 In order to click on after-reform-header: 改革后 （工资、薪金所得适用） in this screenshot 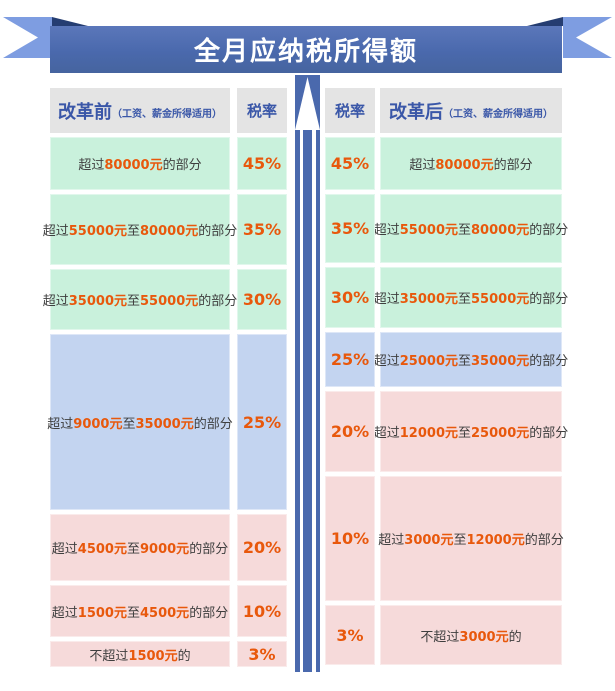, I will do `click(471, 110)`.